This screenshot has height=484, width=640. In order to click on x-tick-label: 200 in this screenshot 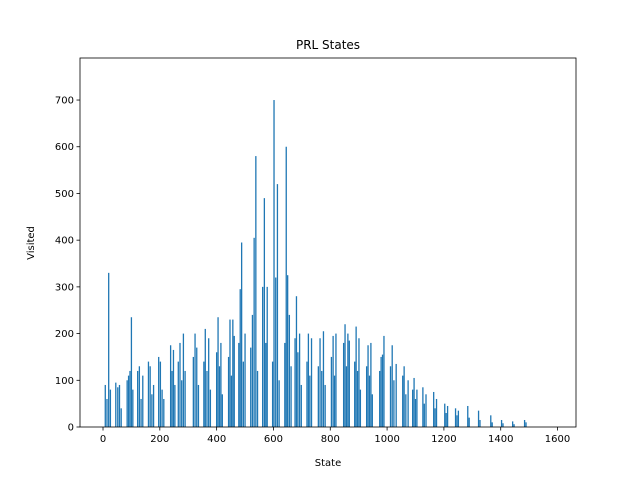, I will do `click(159, 439)`.